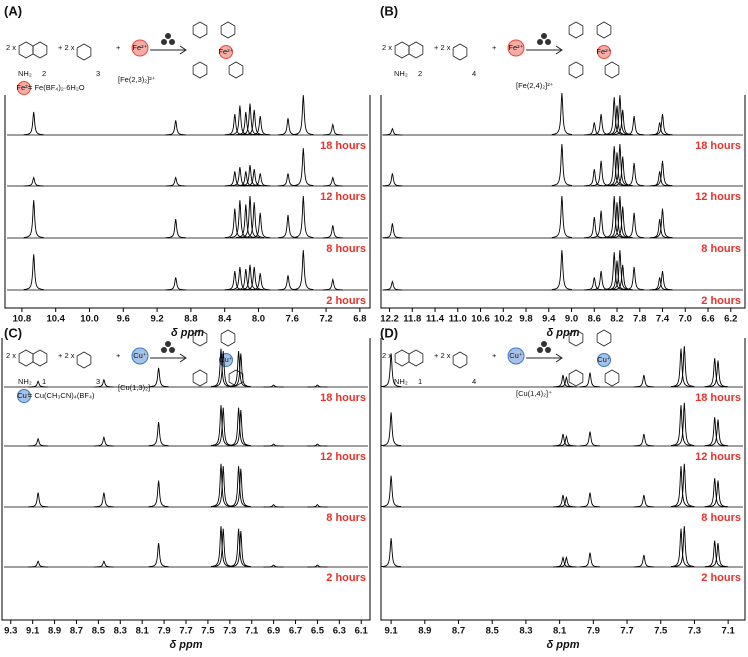 This screenshot has height=657, width=748. I want to click on series-label: 12 hours, so click(343, 197).